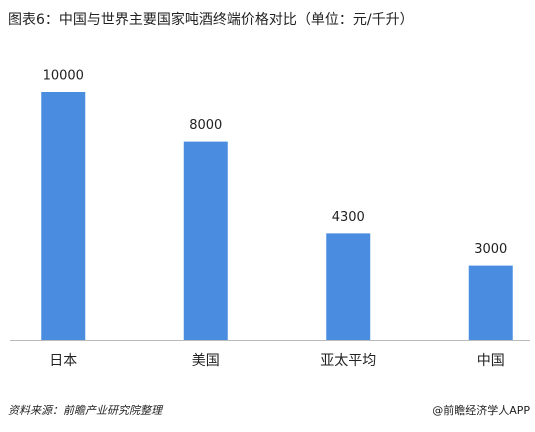 This screenshot has height=432, width=535. Describe the element at coordinates (206, 361) in the screenshot. I see `x-tick-label: 美国` at that location.